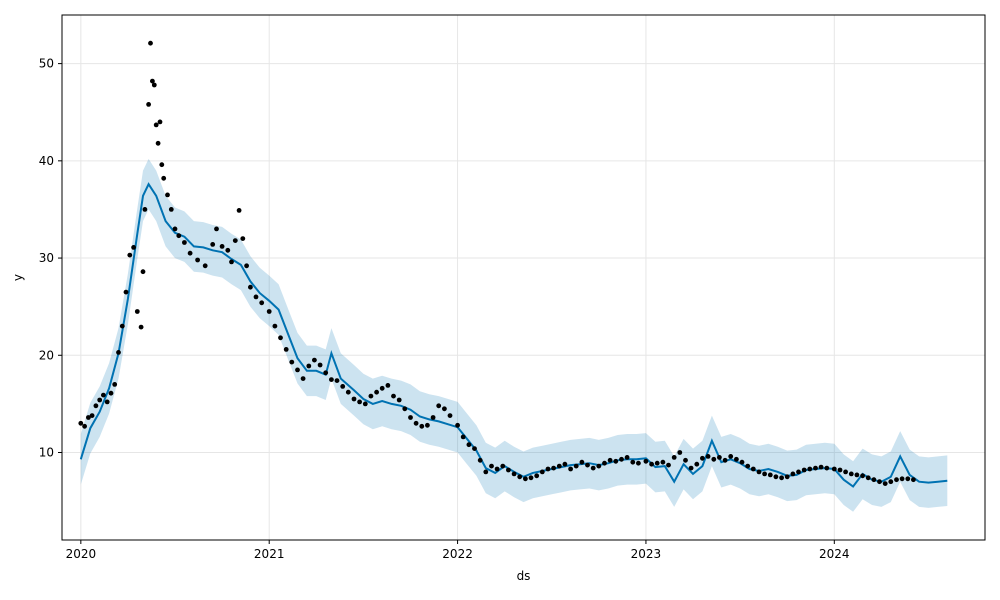 Image resolution: width=1000 pixels, height=600 pixels. I want to click on y-tick-label: 50, so click(46, 64).